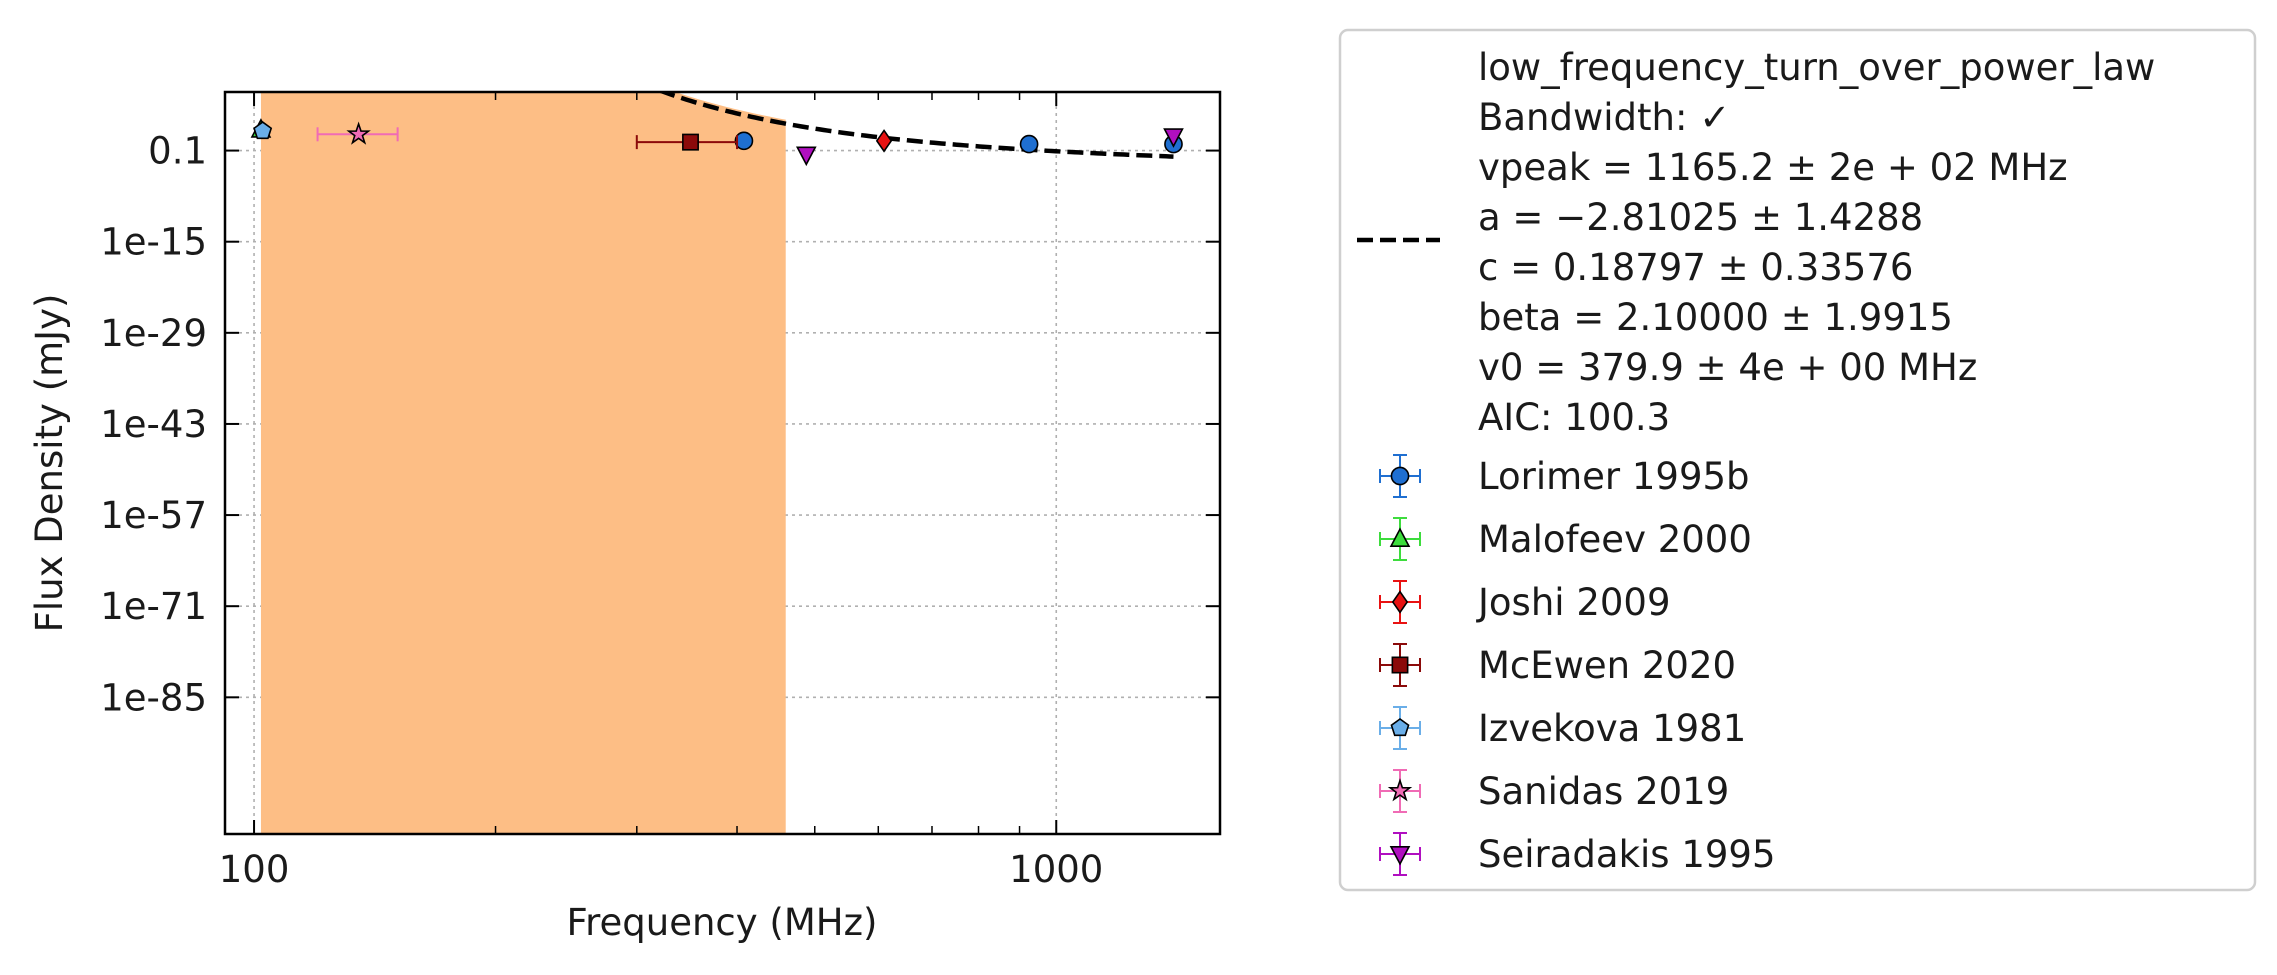  I want to click on y-tick-label: 1e-43, so click(153, 424).